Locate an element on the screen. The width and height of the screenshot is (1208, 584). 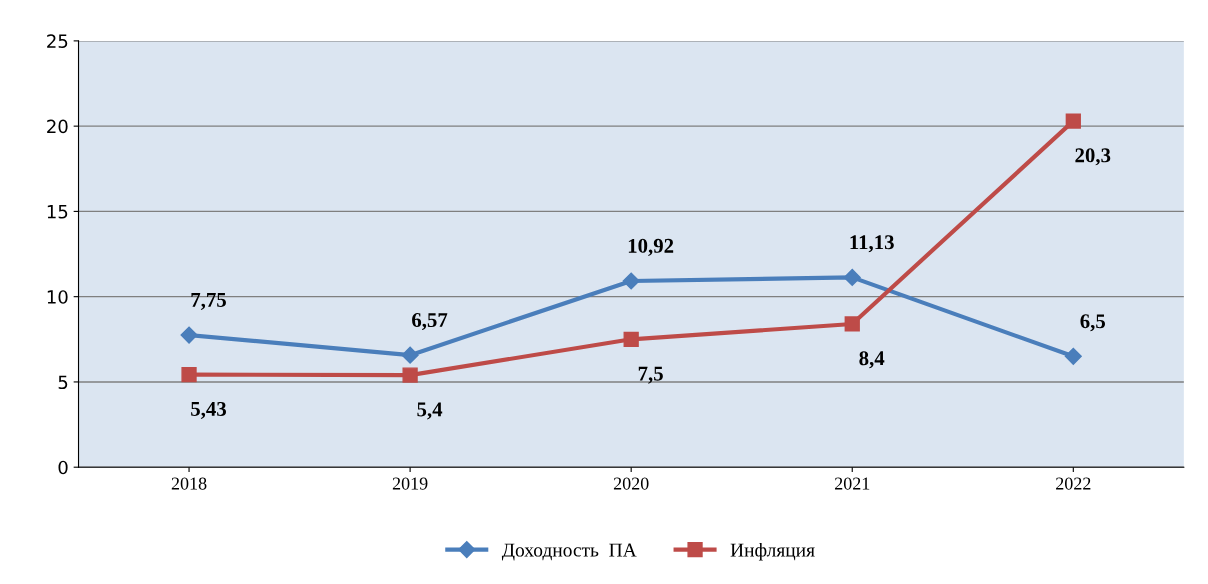
x-tick-label: 2022 is located at coordinates (1073, 483).